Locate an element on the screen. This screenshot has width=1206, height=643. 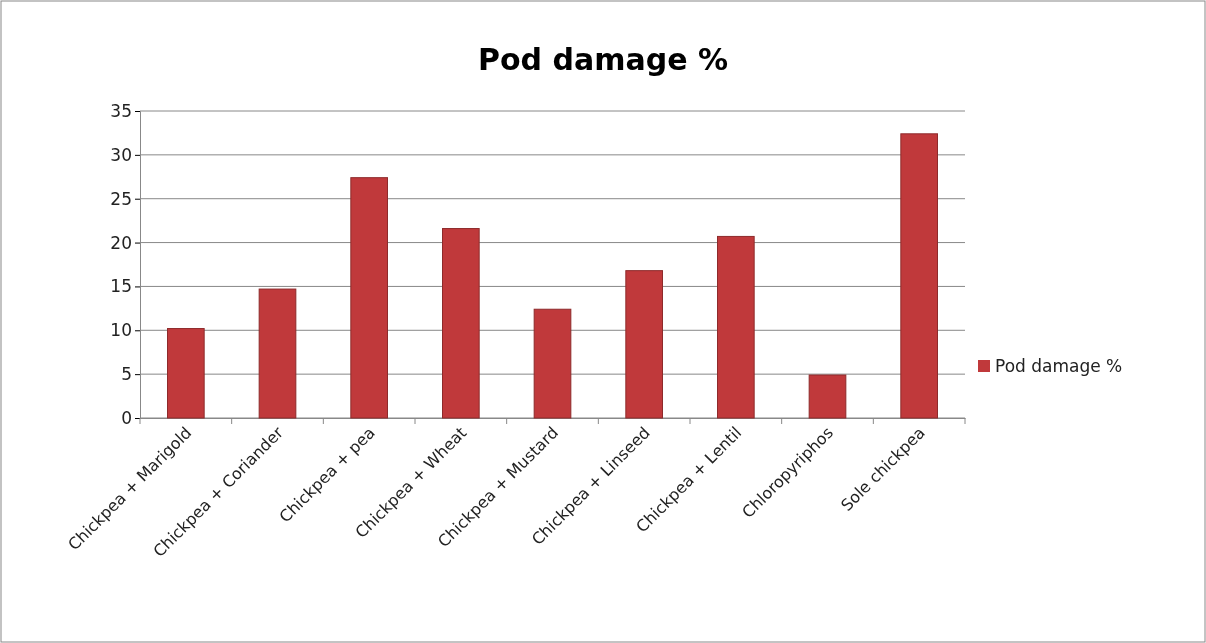
y-tick-label: 25 is located at coordinates (121, 198).